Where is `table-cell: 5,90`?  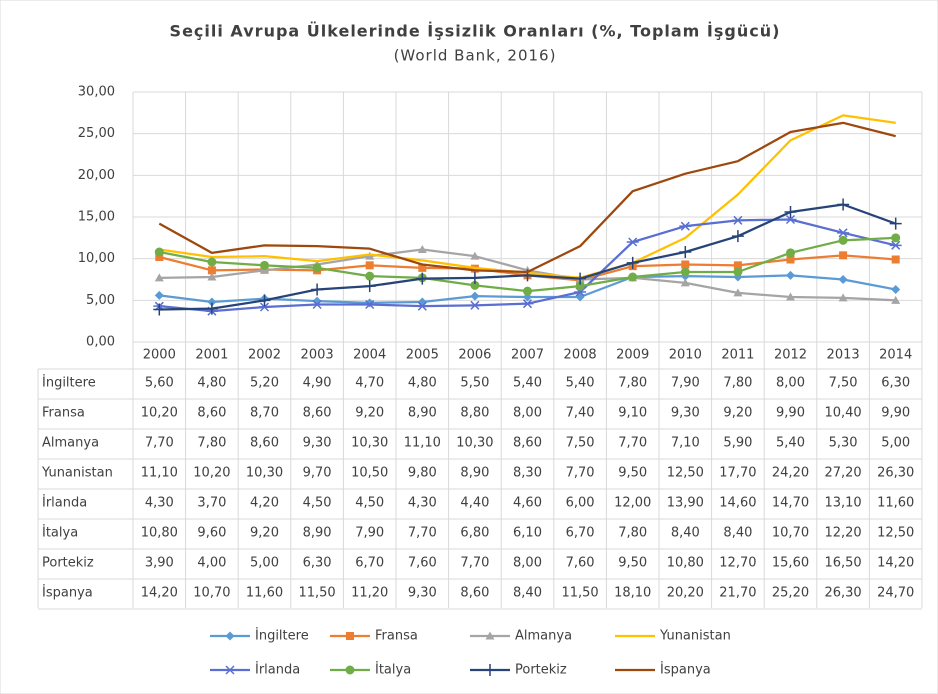
table-cell: 5,90 is located at coordinates (737, 443).